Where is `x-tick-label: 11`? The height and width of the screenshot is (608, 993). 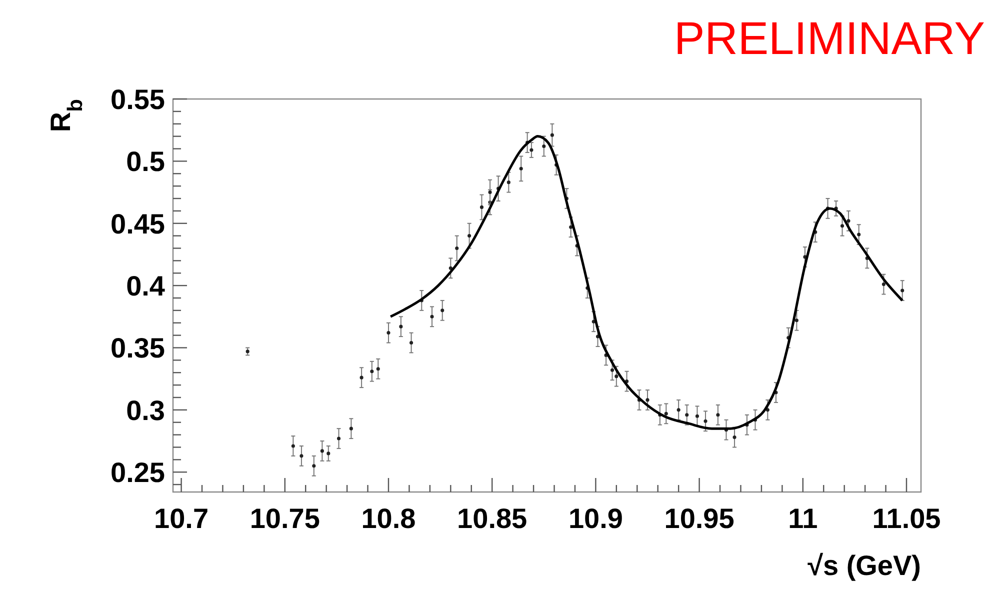
x-tick-label: 11 is located at coordinates (803, 518).